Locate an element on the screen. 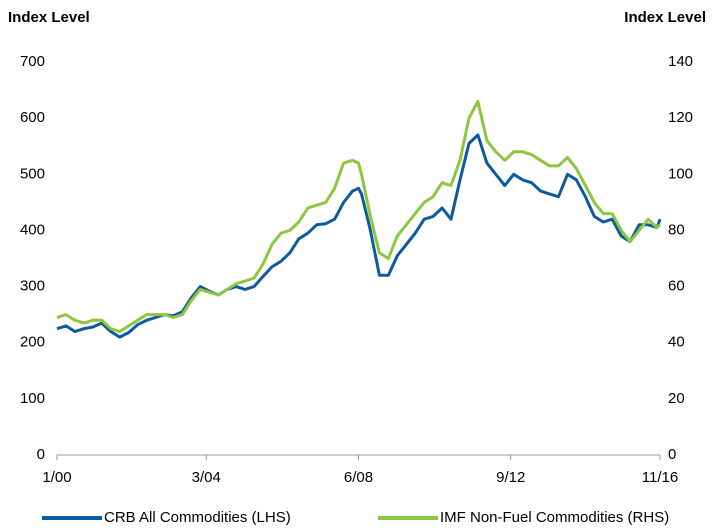 This screenshot has width=714, height=531. y-tick-label: 100 is located at coordinates (32, 398).